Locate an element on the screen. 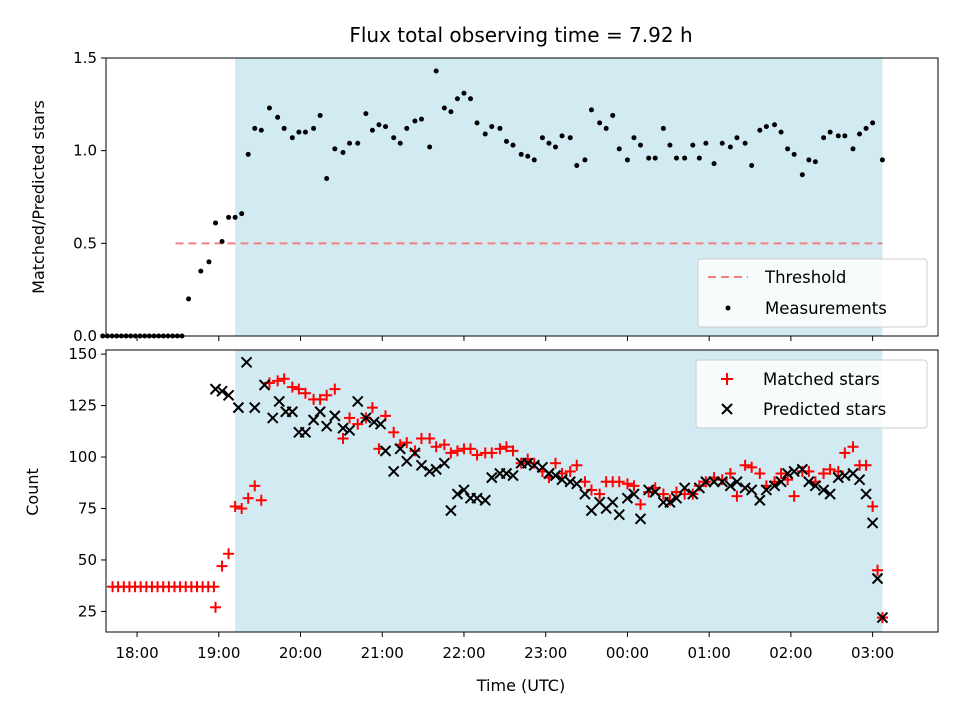  bottom-y-tick-label: 25 is located at coordinates (87, 611).